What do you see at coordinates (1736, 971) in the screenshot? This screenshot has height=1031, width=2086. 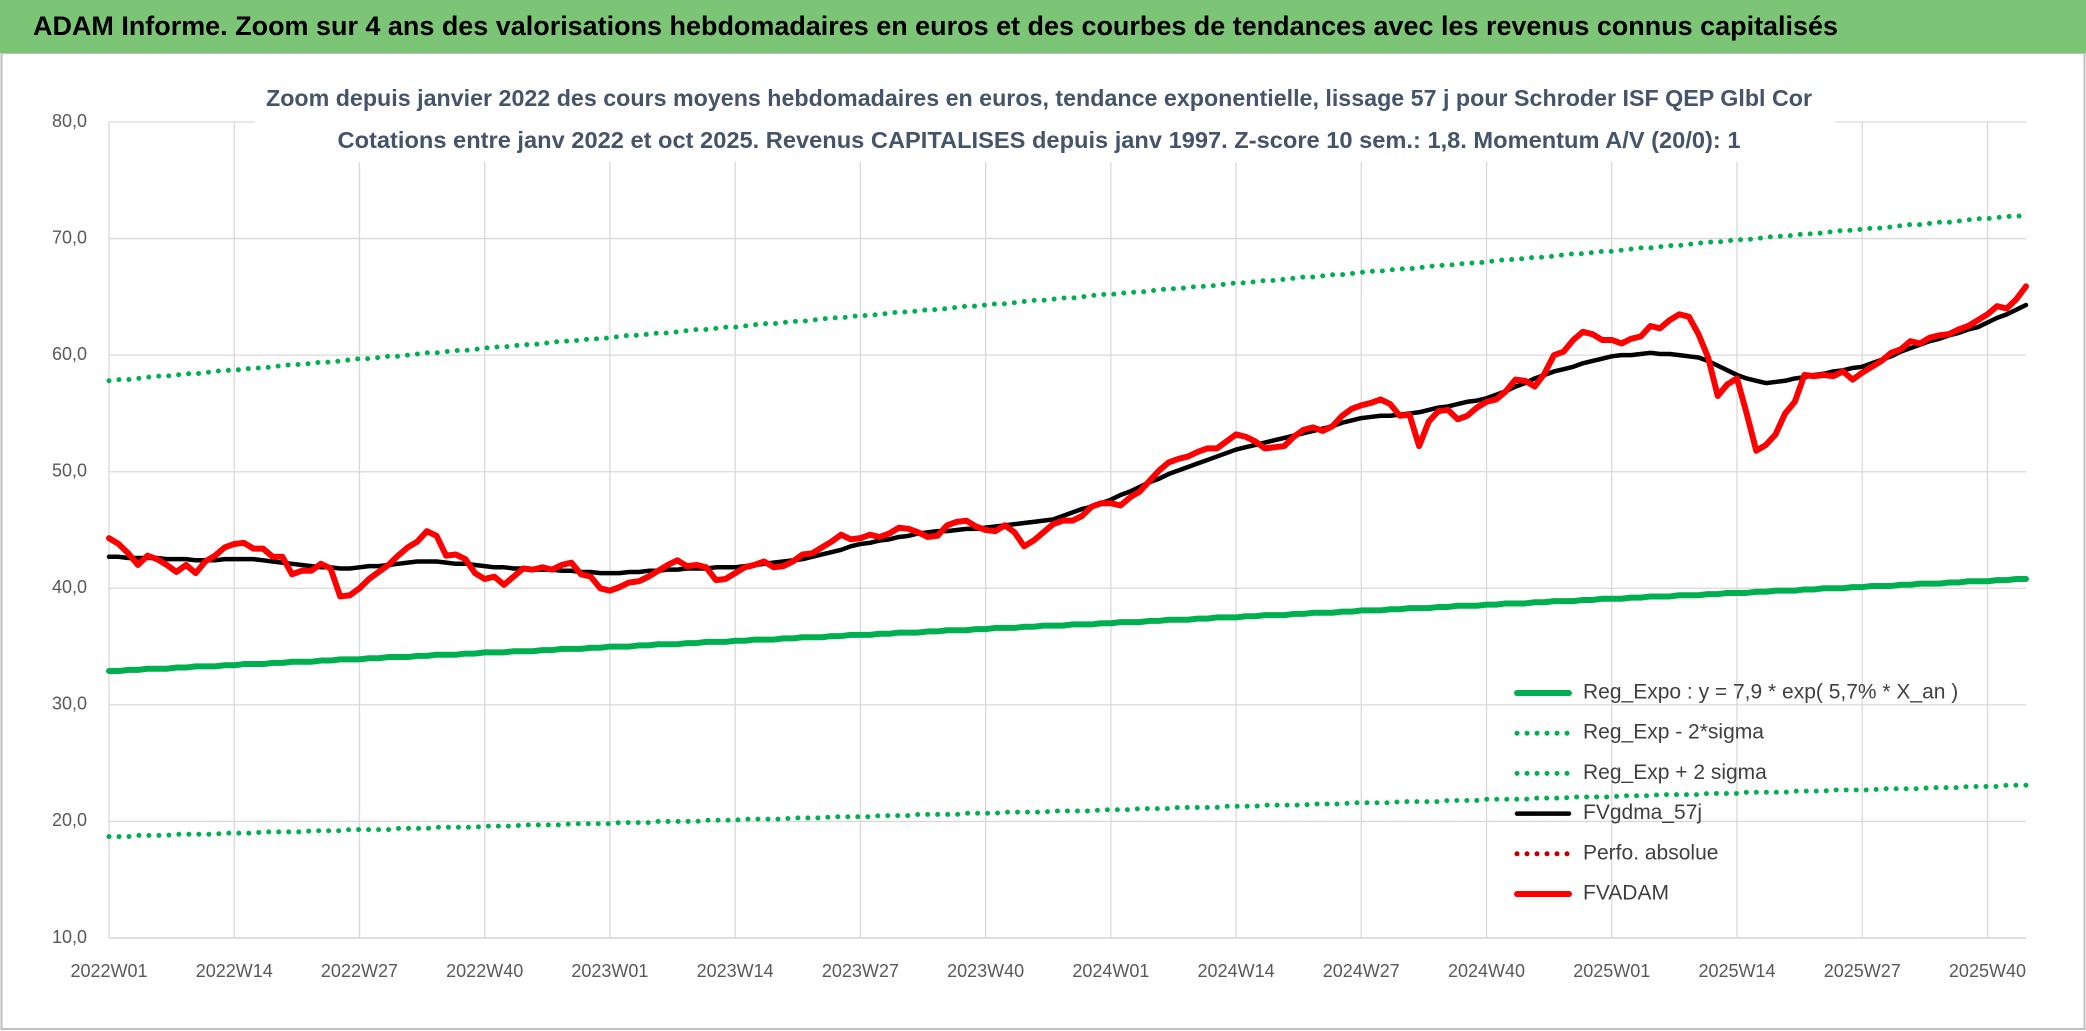 I see `x-tick-label: 2025W14` at bounding box center [1736, 971].